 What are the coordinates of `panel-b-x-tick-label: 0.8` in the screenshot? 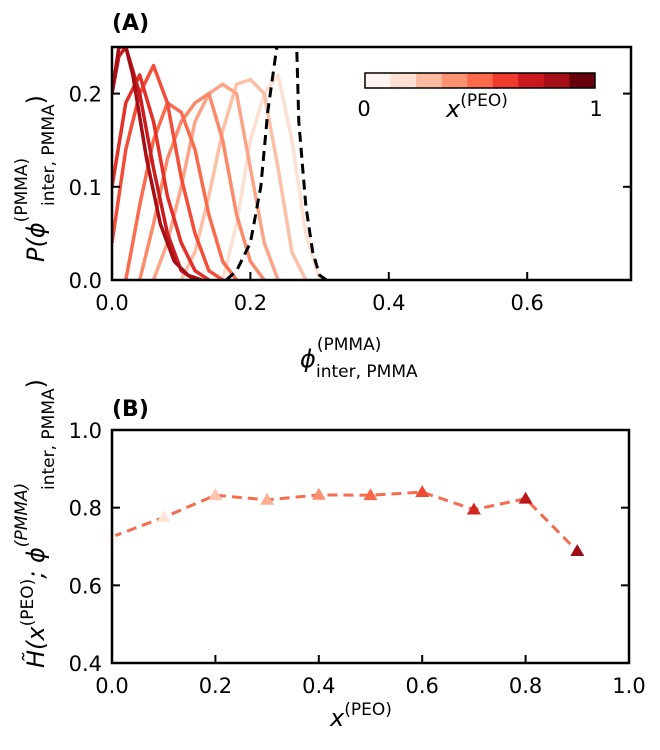 It's located at (525, 686).